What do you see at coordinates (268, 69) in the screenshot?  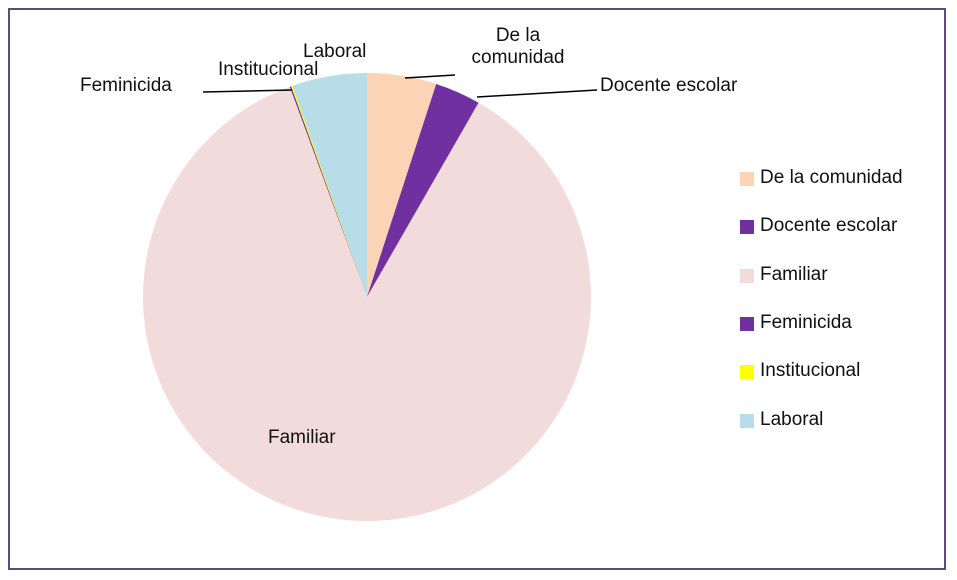 I see `data-label: Institucional` at bounding box center [268, 69].